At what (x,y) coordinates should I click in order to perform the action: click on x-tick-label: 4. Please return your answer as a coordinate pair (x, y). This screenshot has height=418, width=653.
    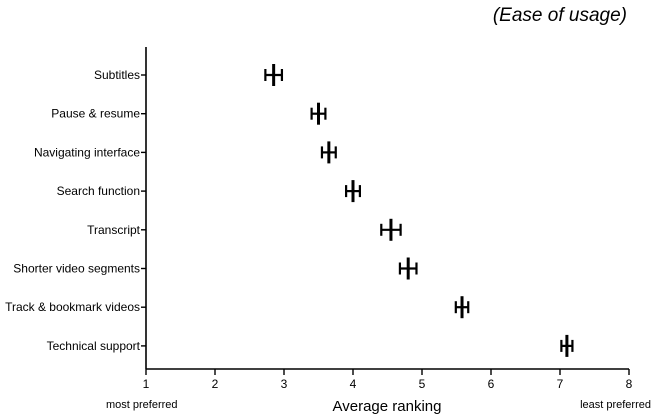
    Looking at the image, I should click on (353, 384).